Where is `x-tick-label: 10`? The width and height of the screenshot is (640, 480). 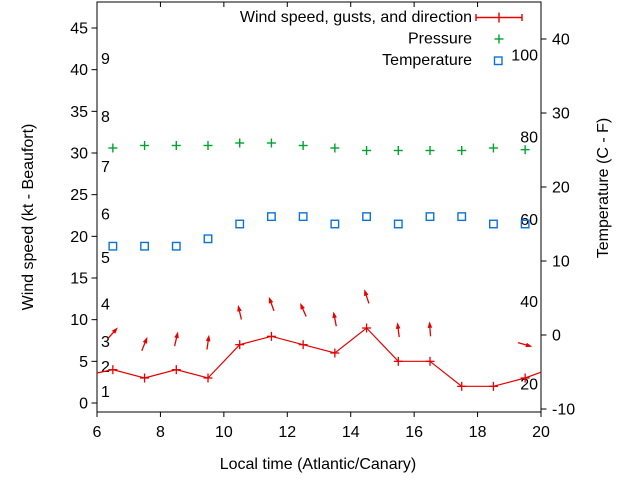 x-tick-label: 10 is located at coordinates (224, 432).